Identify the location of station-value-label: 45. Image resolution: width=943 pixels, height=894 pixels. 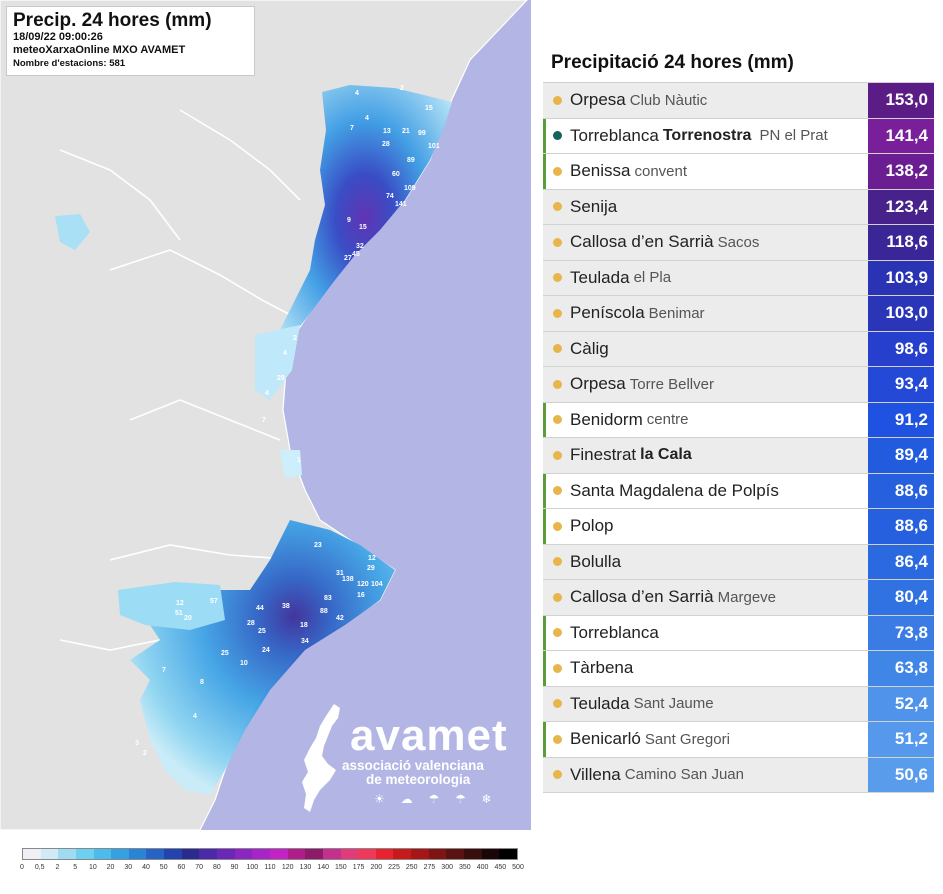
(356, 254).